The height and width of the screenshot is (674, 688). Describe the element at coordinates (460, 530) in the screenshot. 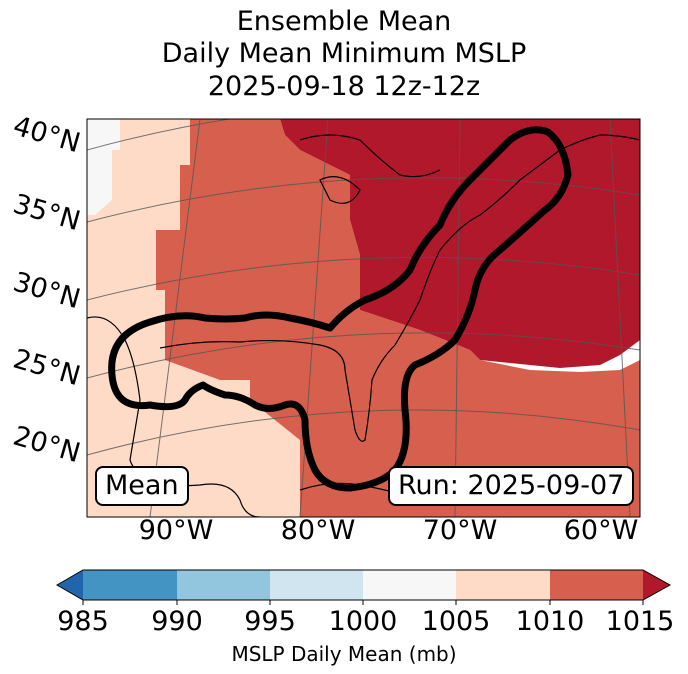

I see `lon-label-70w: 70°W` at that location.